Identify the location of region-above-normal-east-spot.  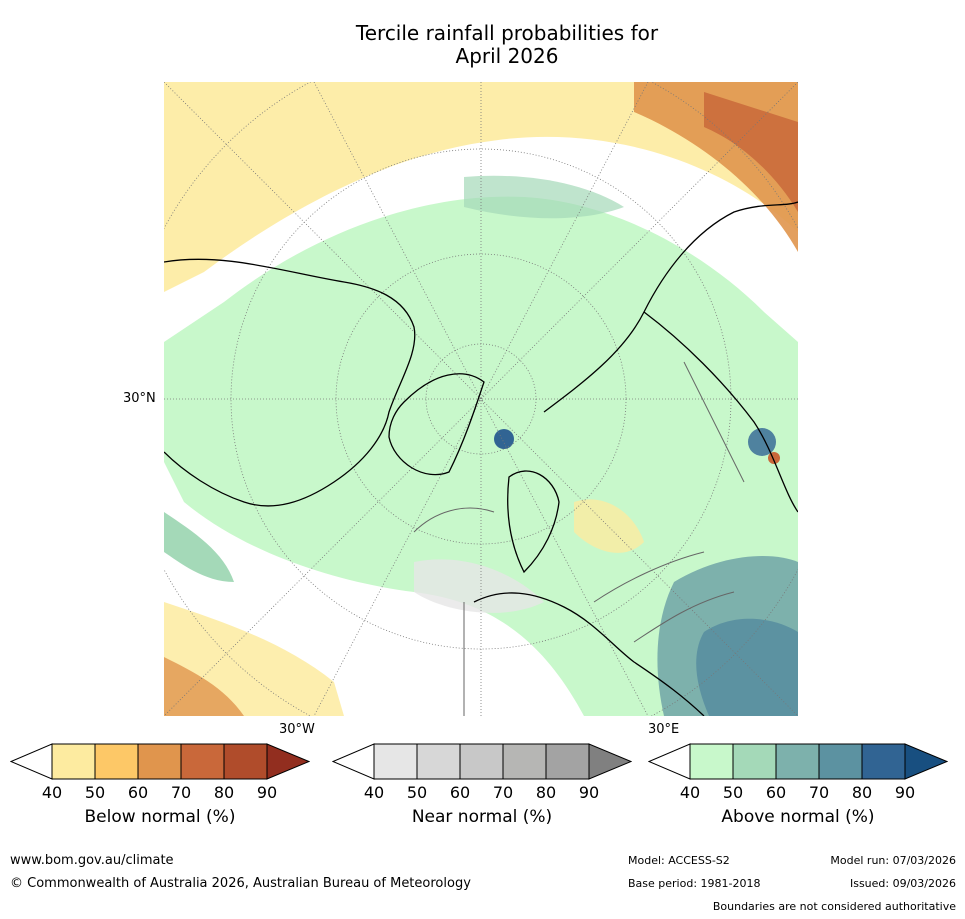
(762, 442).